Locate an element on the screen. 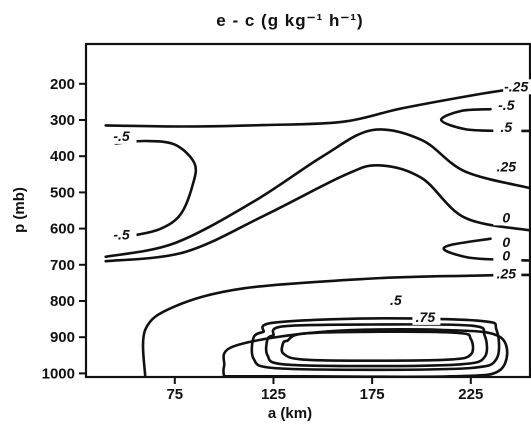 Image resolution: width=531 pixels, height=427 pixels. x-ticks: 75 125 175 225 is located at coordinates (324, 390).